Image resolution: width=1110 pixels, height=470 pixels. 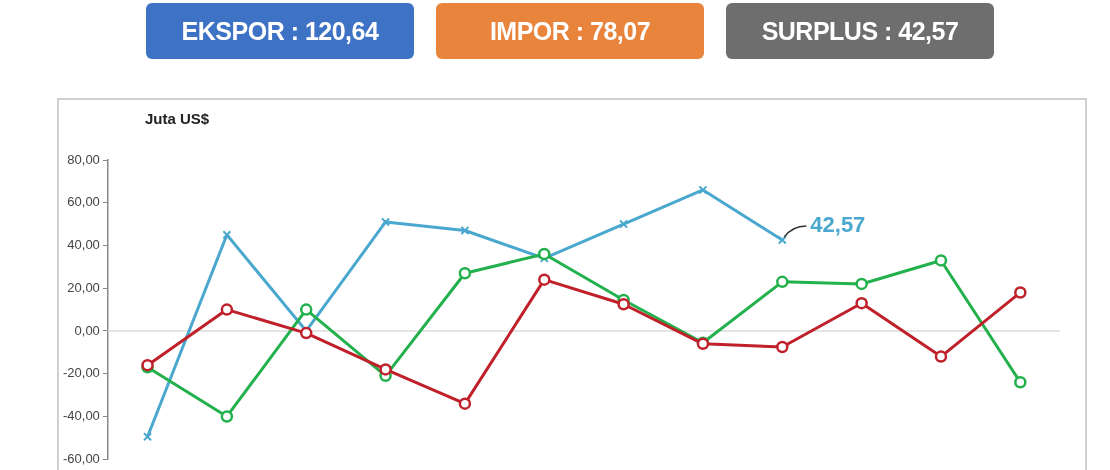 What do you see at coordinates (87, 330) in the screenshot?
I see `y-tick-label: 0,00` at bounding box center [87, 330].